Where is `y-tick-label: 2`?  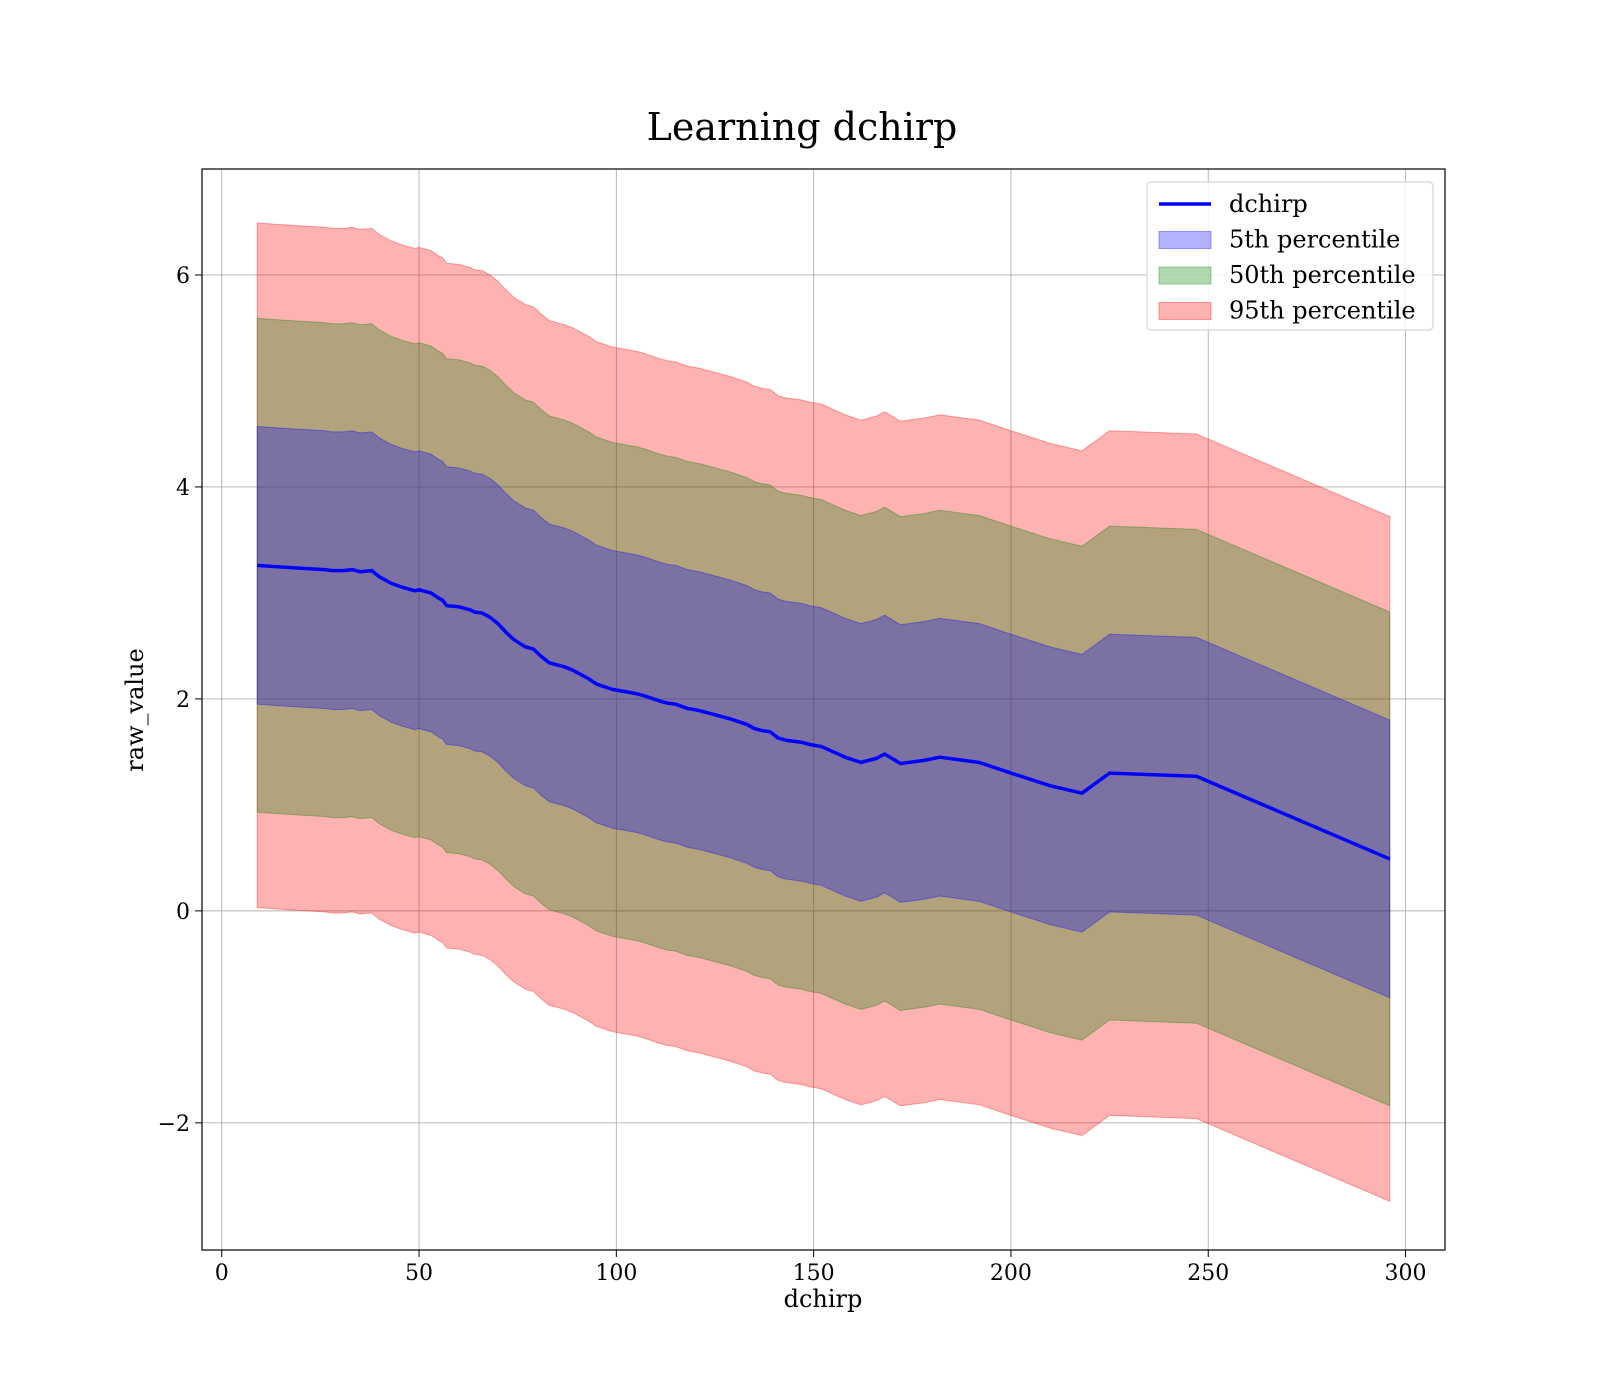
y-tick-label: 2 is located at coordinates (183, 700).